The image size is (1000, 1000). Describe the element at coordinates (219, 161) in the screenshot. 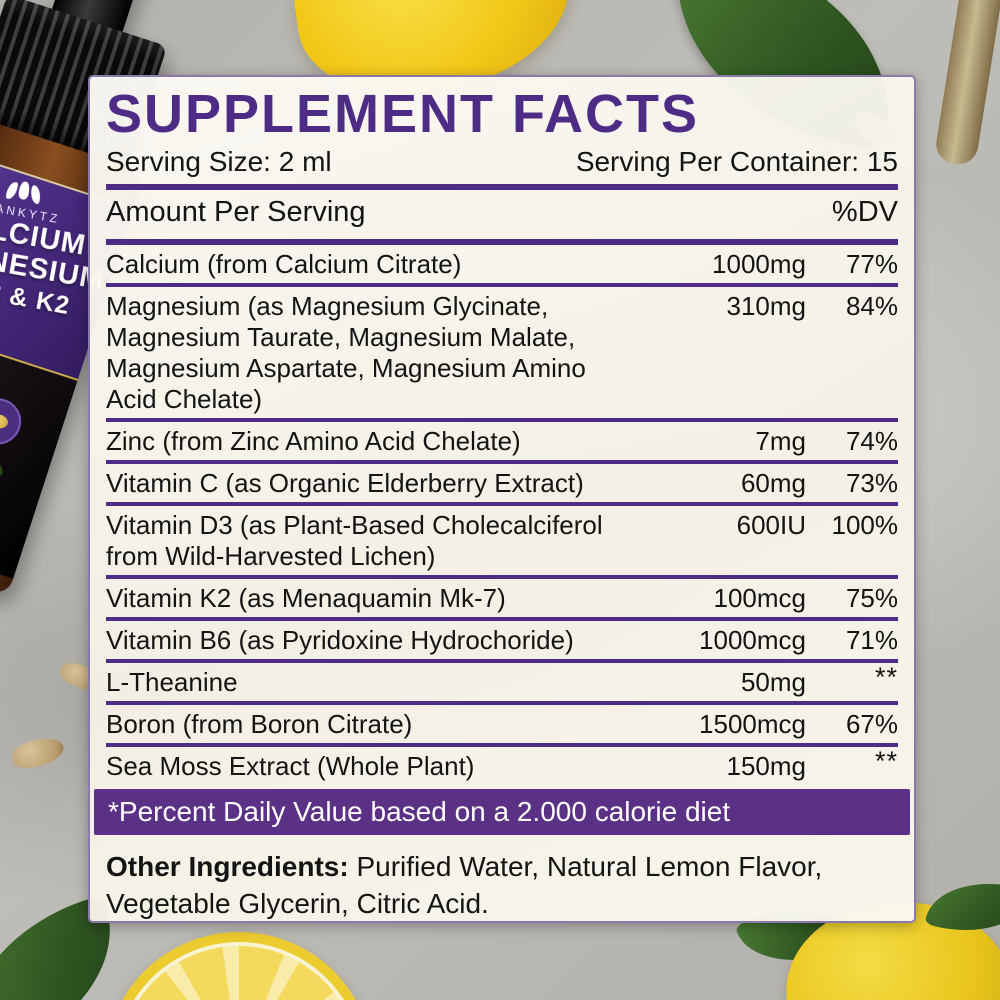

I see `serving-size-text: Serving Size: 2 ml` at that location.